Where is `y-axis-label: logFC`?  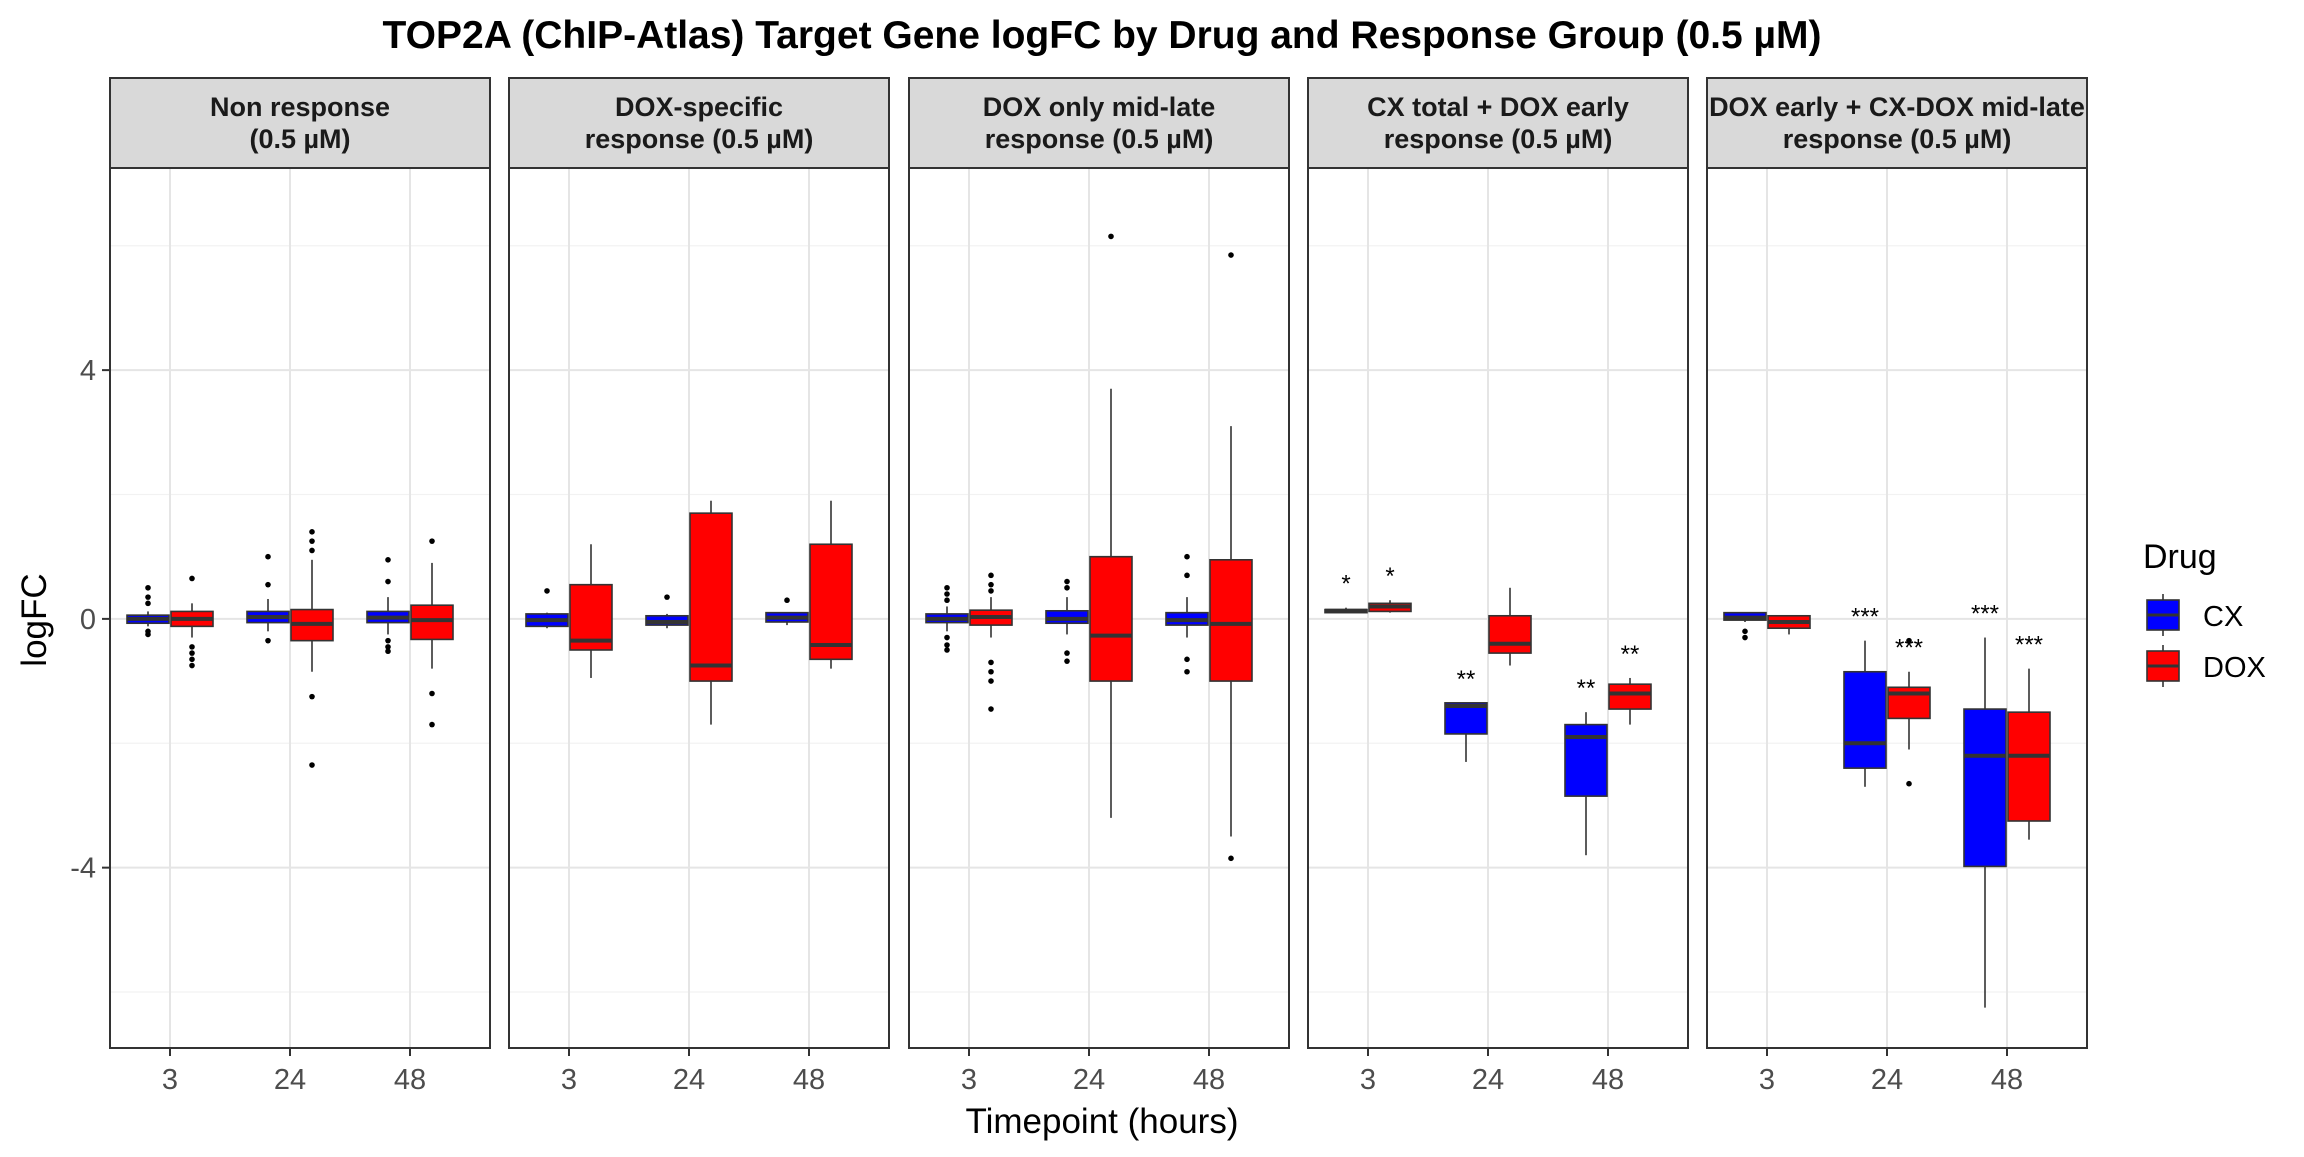 y-axis-label: logFC is located at coordinates (34, 619).